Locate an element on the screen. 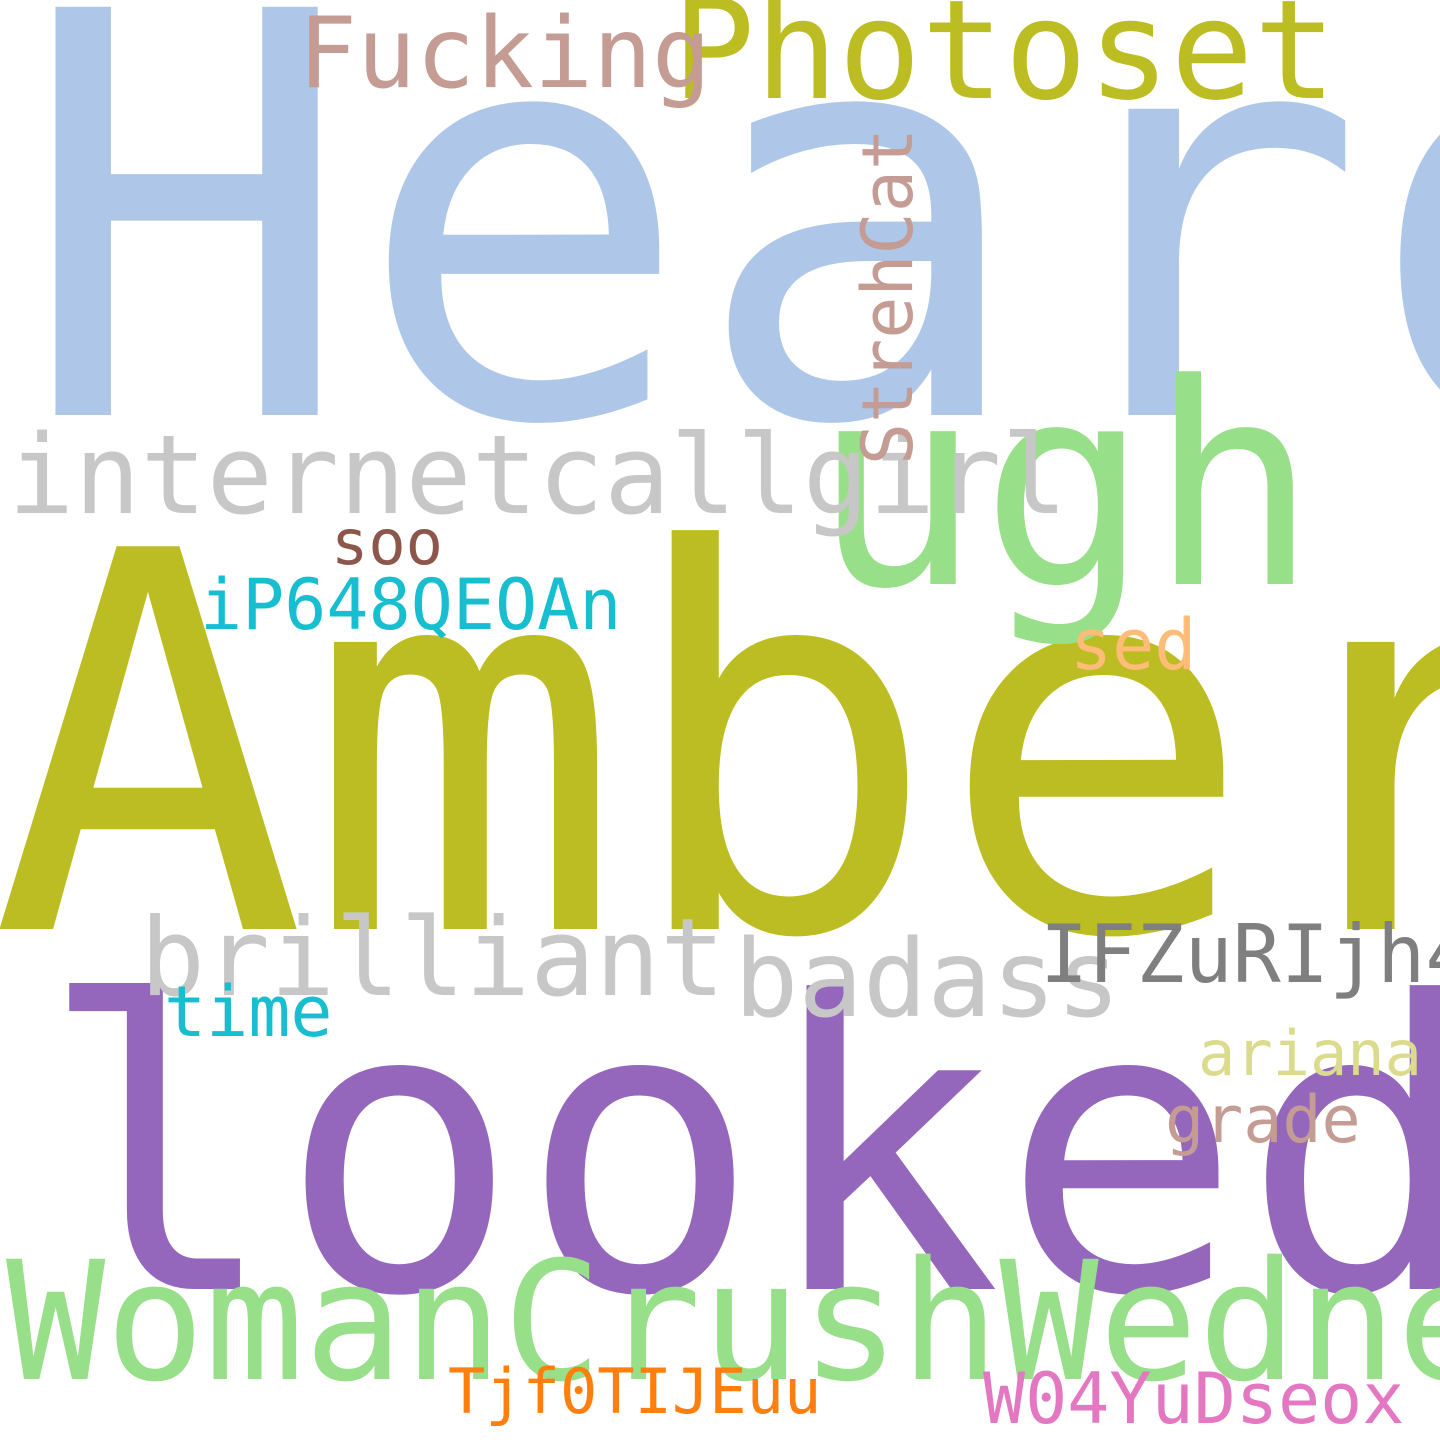 The image size is (1440, 1440). word-badass: badass is located at coordinates (927, 980).